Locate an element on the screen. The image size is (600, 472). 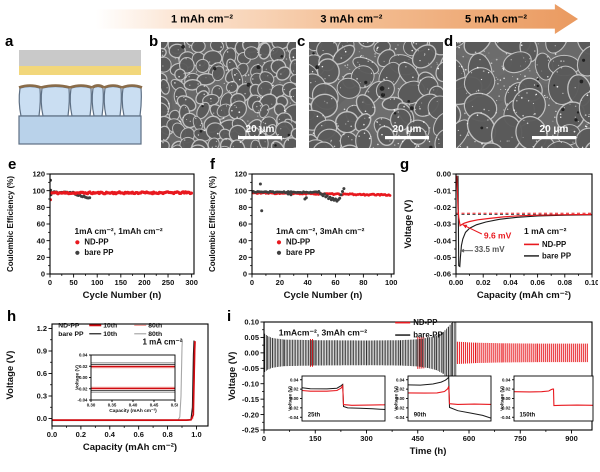
legend-label: 80th is located at coordinates (155, 326).